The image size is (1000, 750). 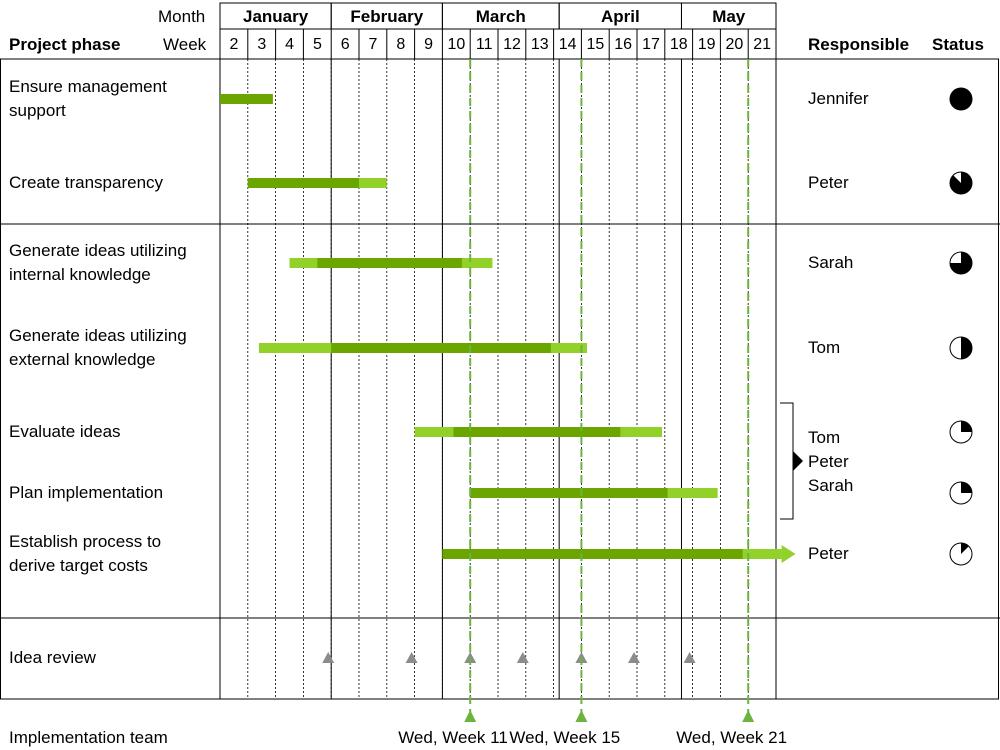 I want to click on phase-label: Create transparency, so click(x=86, y=182).